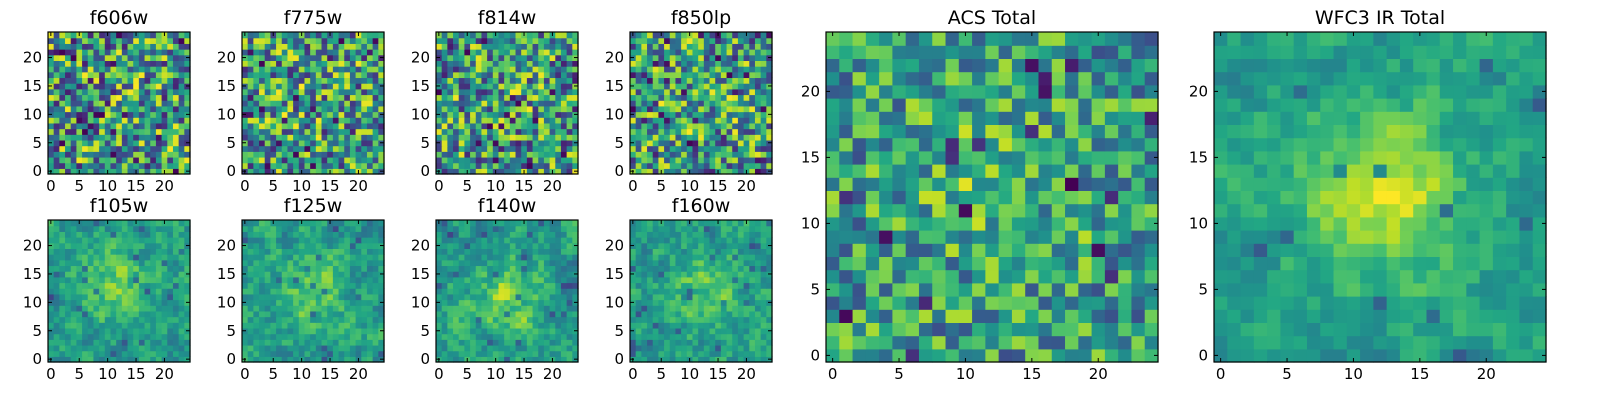  What do you see at coordinates (51, 374) in the screenshot?
I see `x-tick-label: 0` at bounding box center [51, 374].